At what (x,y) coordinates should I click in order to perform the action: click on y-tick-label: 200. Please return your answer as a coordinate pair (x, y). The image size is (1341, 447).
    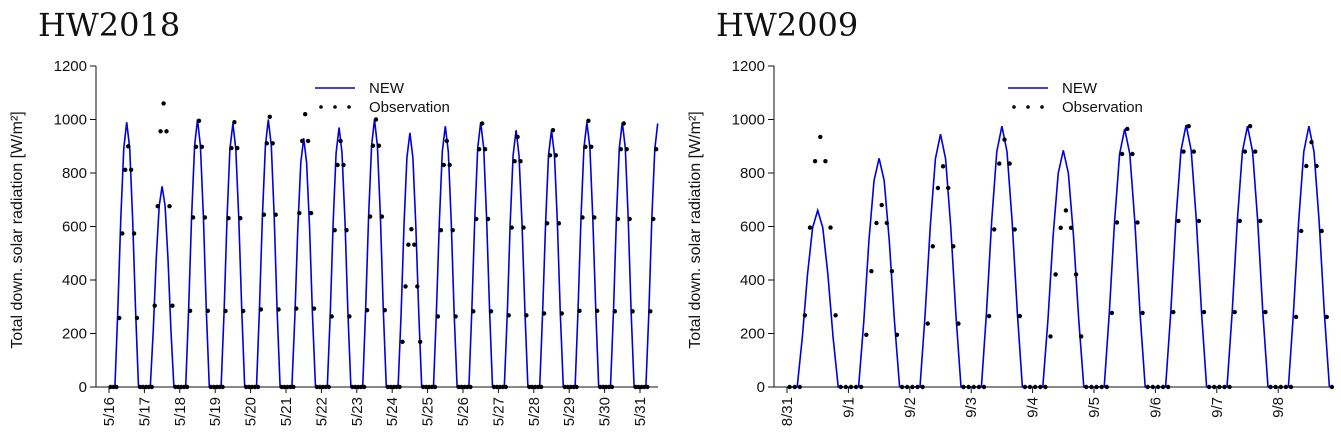
    Looking at the image, I should click on (752, 334).